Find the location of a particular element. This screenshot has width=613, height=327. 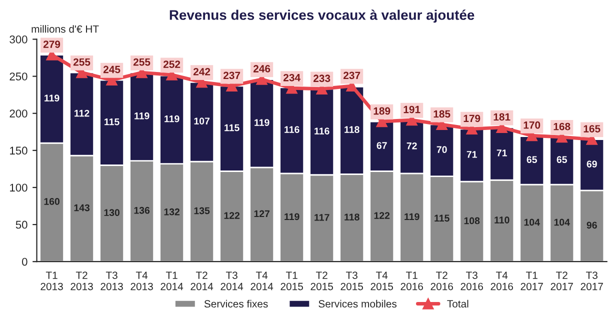

data-label: 160 is located at coordinates (52, 201).